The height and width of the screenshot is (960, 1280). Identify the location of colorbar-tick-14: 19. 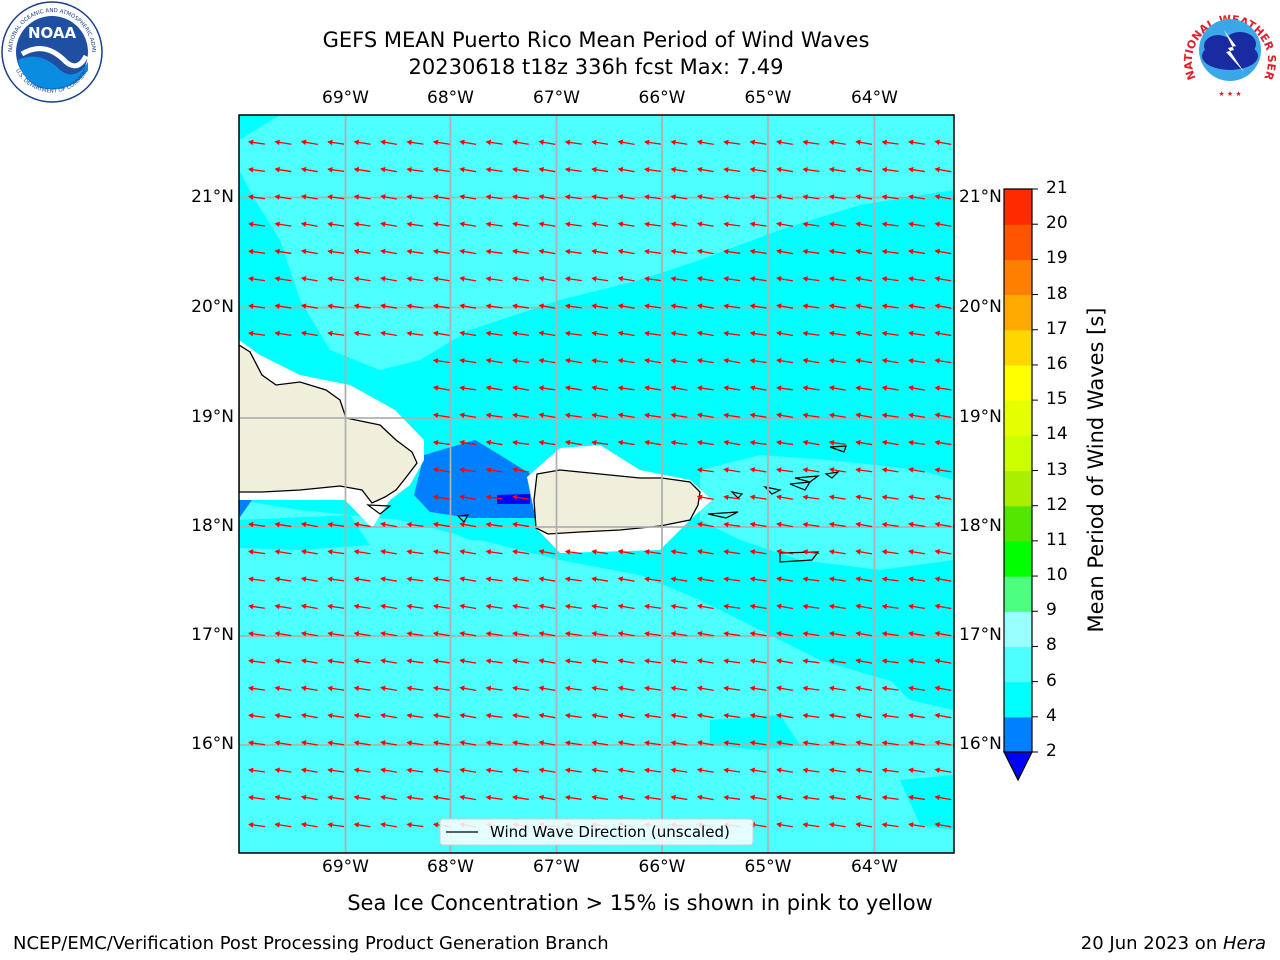
(1057, 258).